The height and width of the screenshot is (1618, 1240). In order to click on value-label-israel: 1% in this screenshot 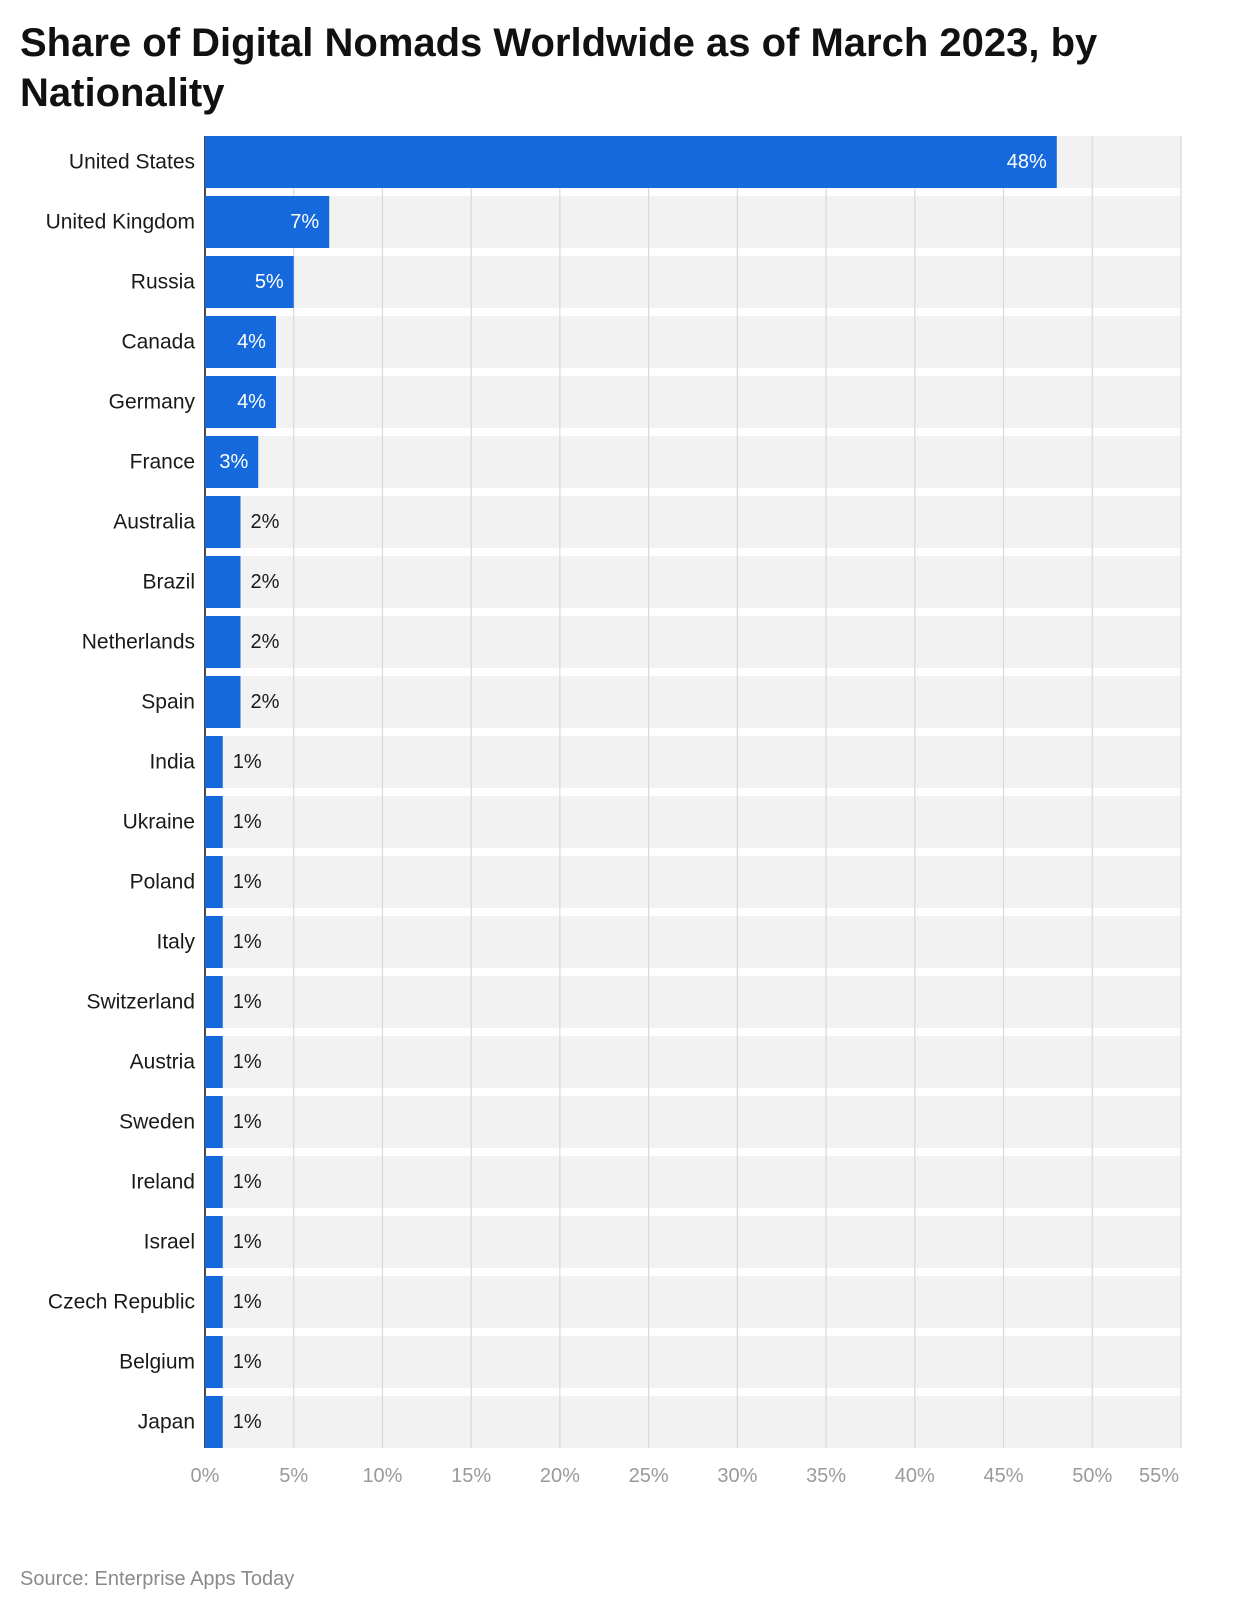, I will do `click(247, 1242)`.